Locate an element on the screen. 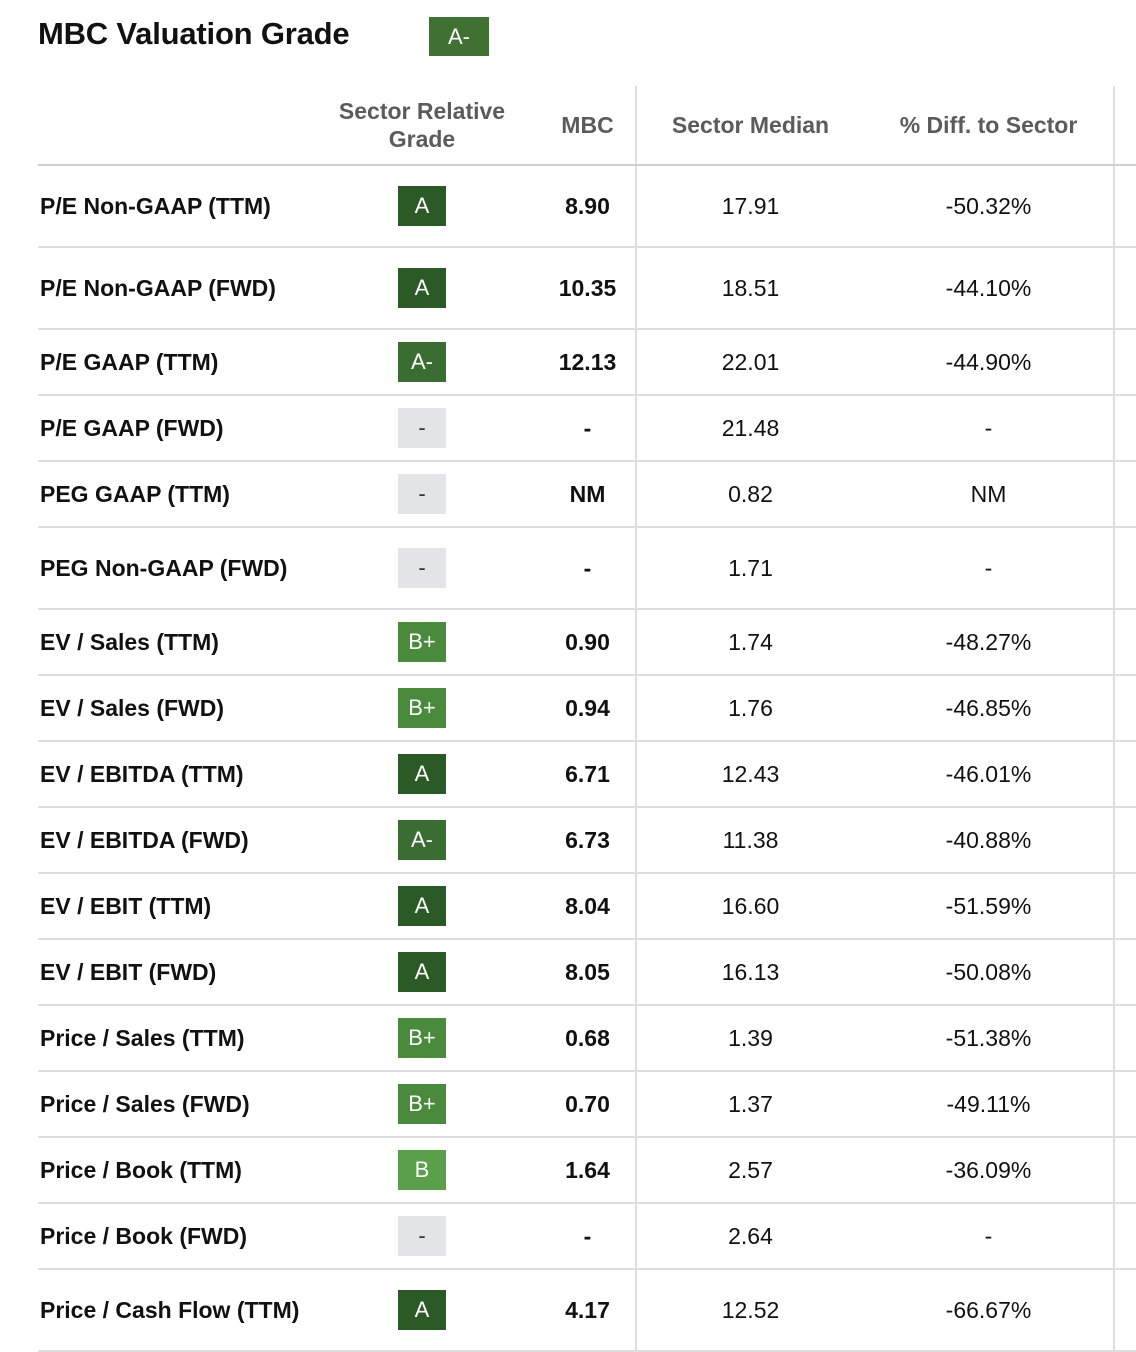  metric-name: EV / Sales (TTM) is located at coordinates (171, 642).